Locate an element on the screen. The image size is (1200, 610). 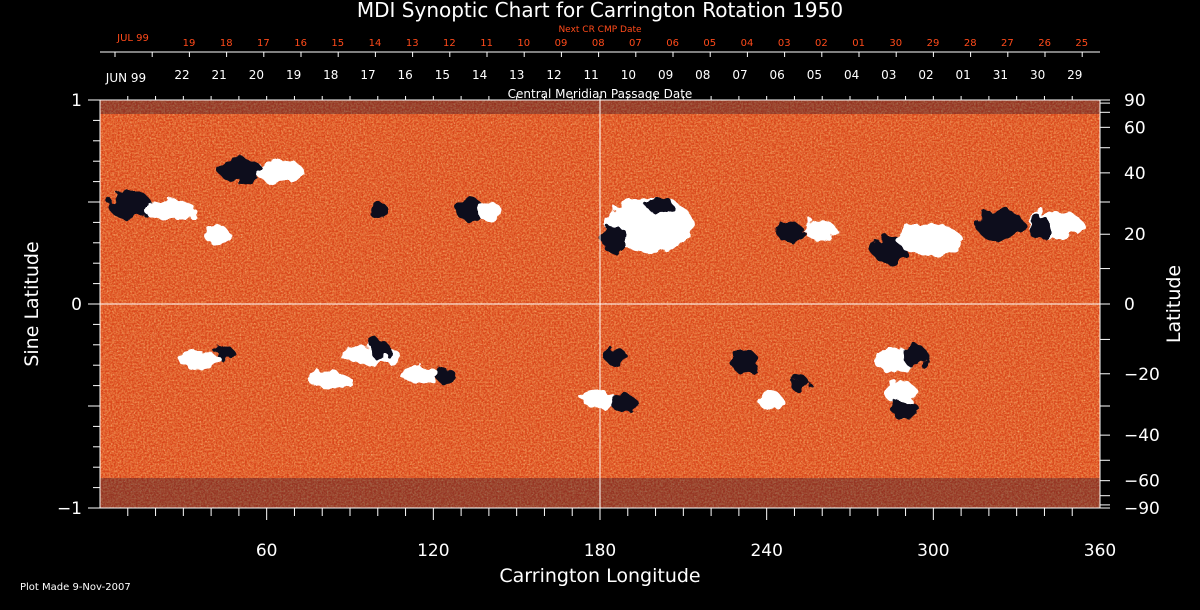
next-cr-day-label: 02 is located at coordinates (821, 43).